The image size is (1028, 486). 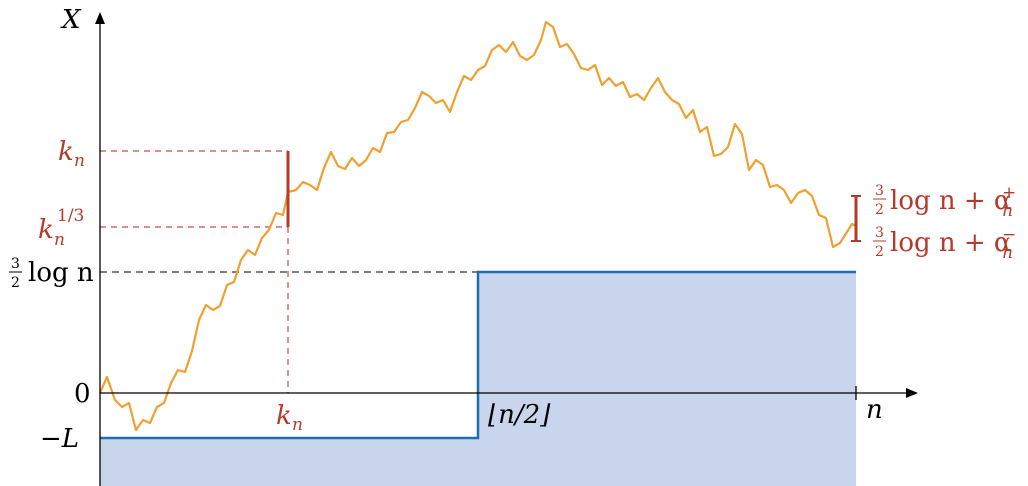 I want to click on x-axis-arrow, so click(x=912, y=393).